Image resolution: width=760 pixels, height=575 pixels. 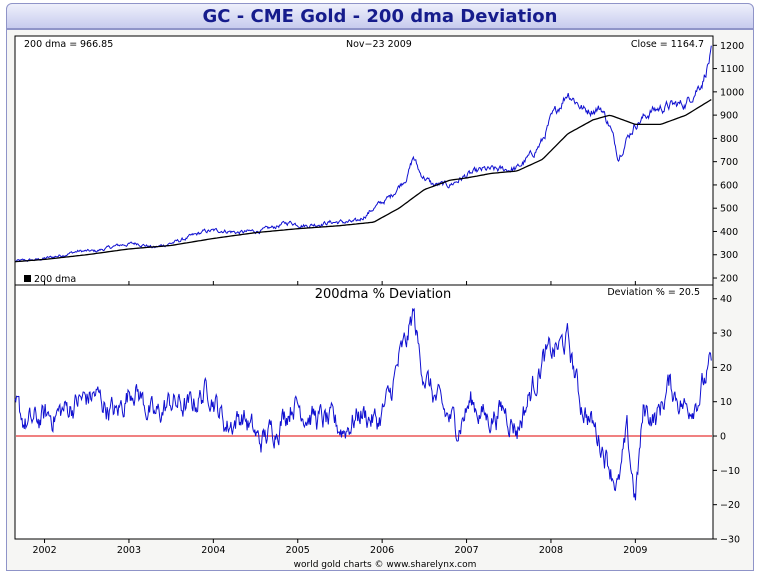 I want to click on close-label: Close = 1164.7, so click(x=667, y=44).